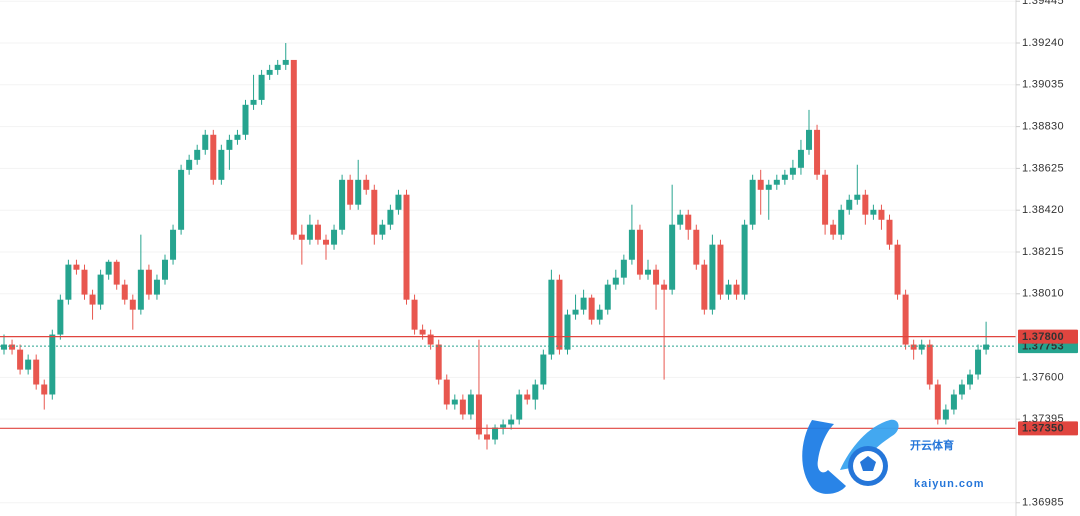  What do you see at coordinates (1043, 419) in the screenshot?
I see `y-tick-label: 1.37395` at bounding box center [1043, 419].